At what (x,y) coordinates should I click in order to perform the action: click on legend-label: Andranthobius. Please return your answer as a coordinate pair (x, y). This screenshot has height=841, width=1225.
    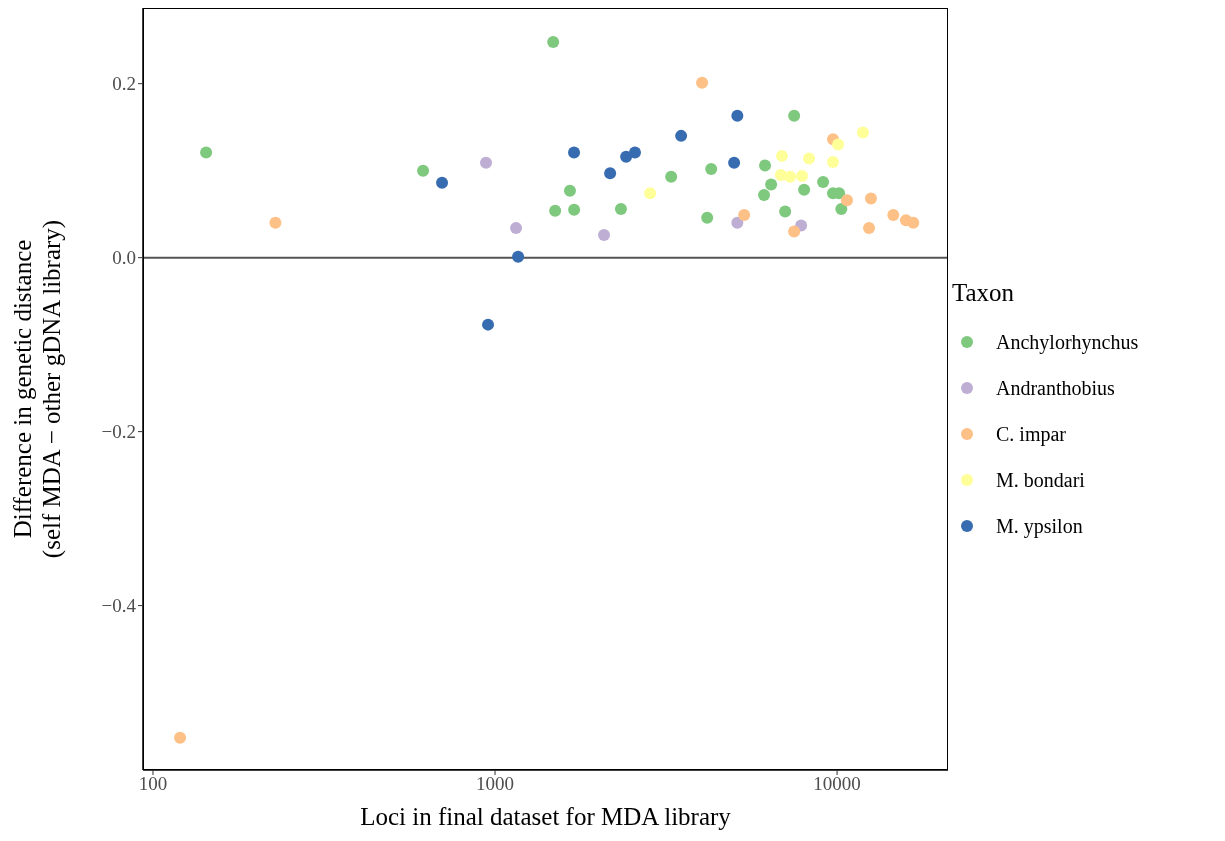
    Looking at the image, I should click on (1055, 388).